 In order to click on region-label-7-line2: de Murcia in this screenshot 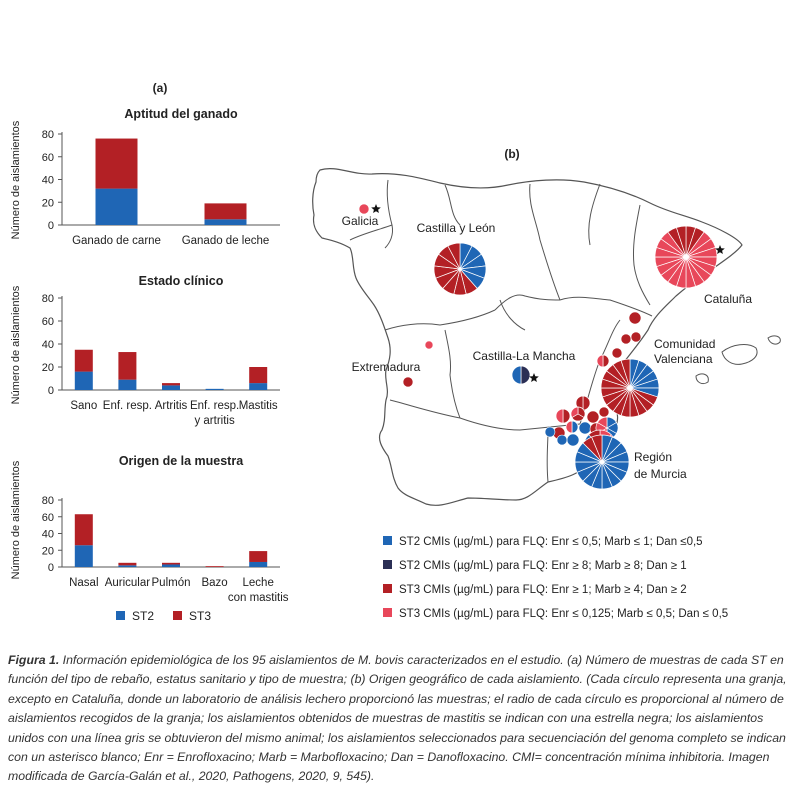, I will do `click(660, 474)`.